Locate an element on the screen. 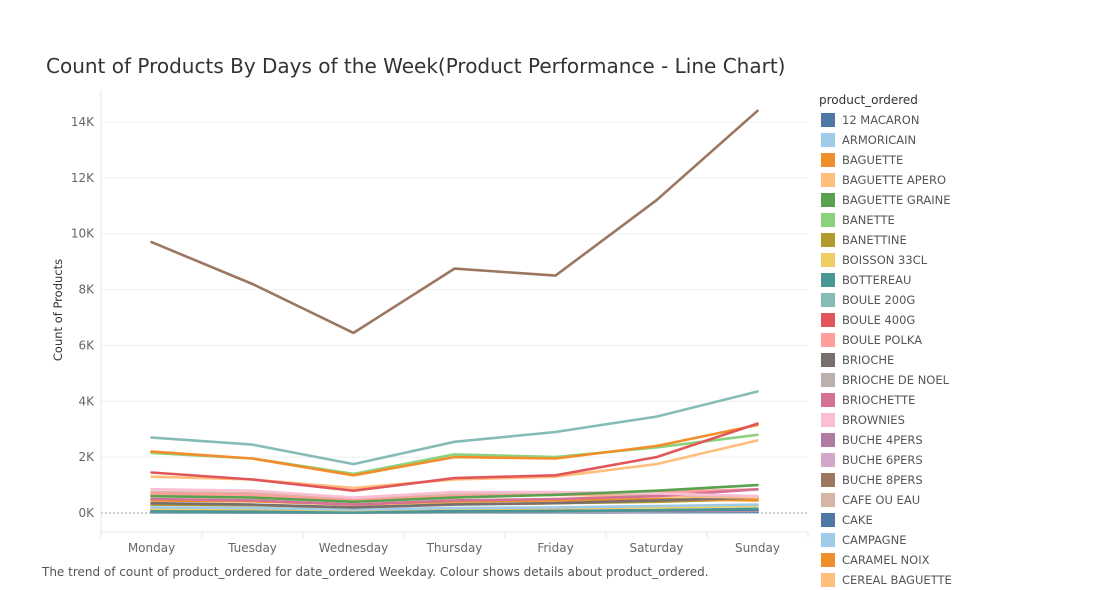  y-tick-label: 4K is located at coordinates (86, 401).